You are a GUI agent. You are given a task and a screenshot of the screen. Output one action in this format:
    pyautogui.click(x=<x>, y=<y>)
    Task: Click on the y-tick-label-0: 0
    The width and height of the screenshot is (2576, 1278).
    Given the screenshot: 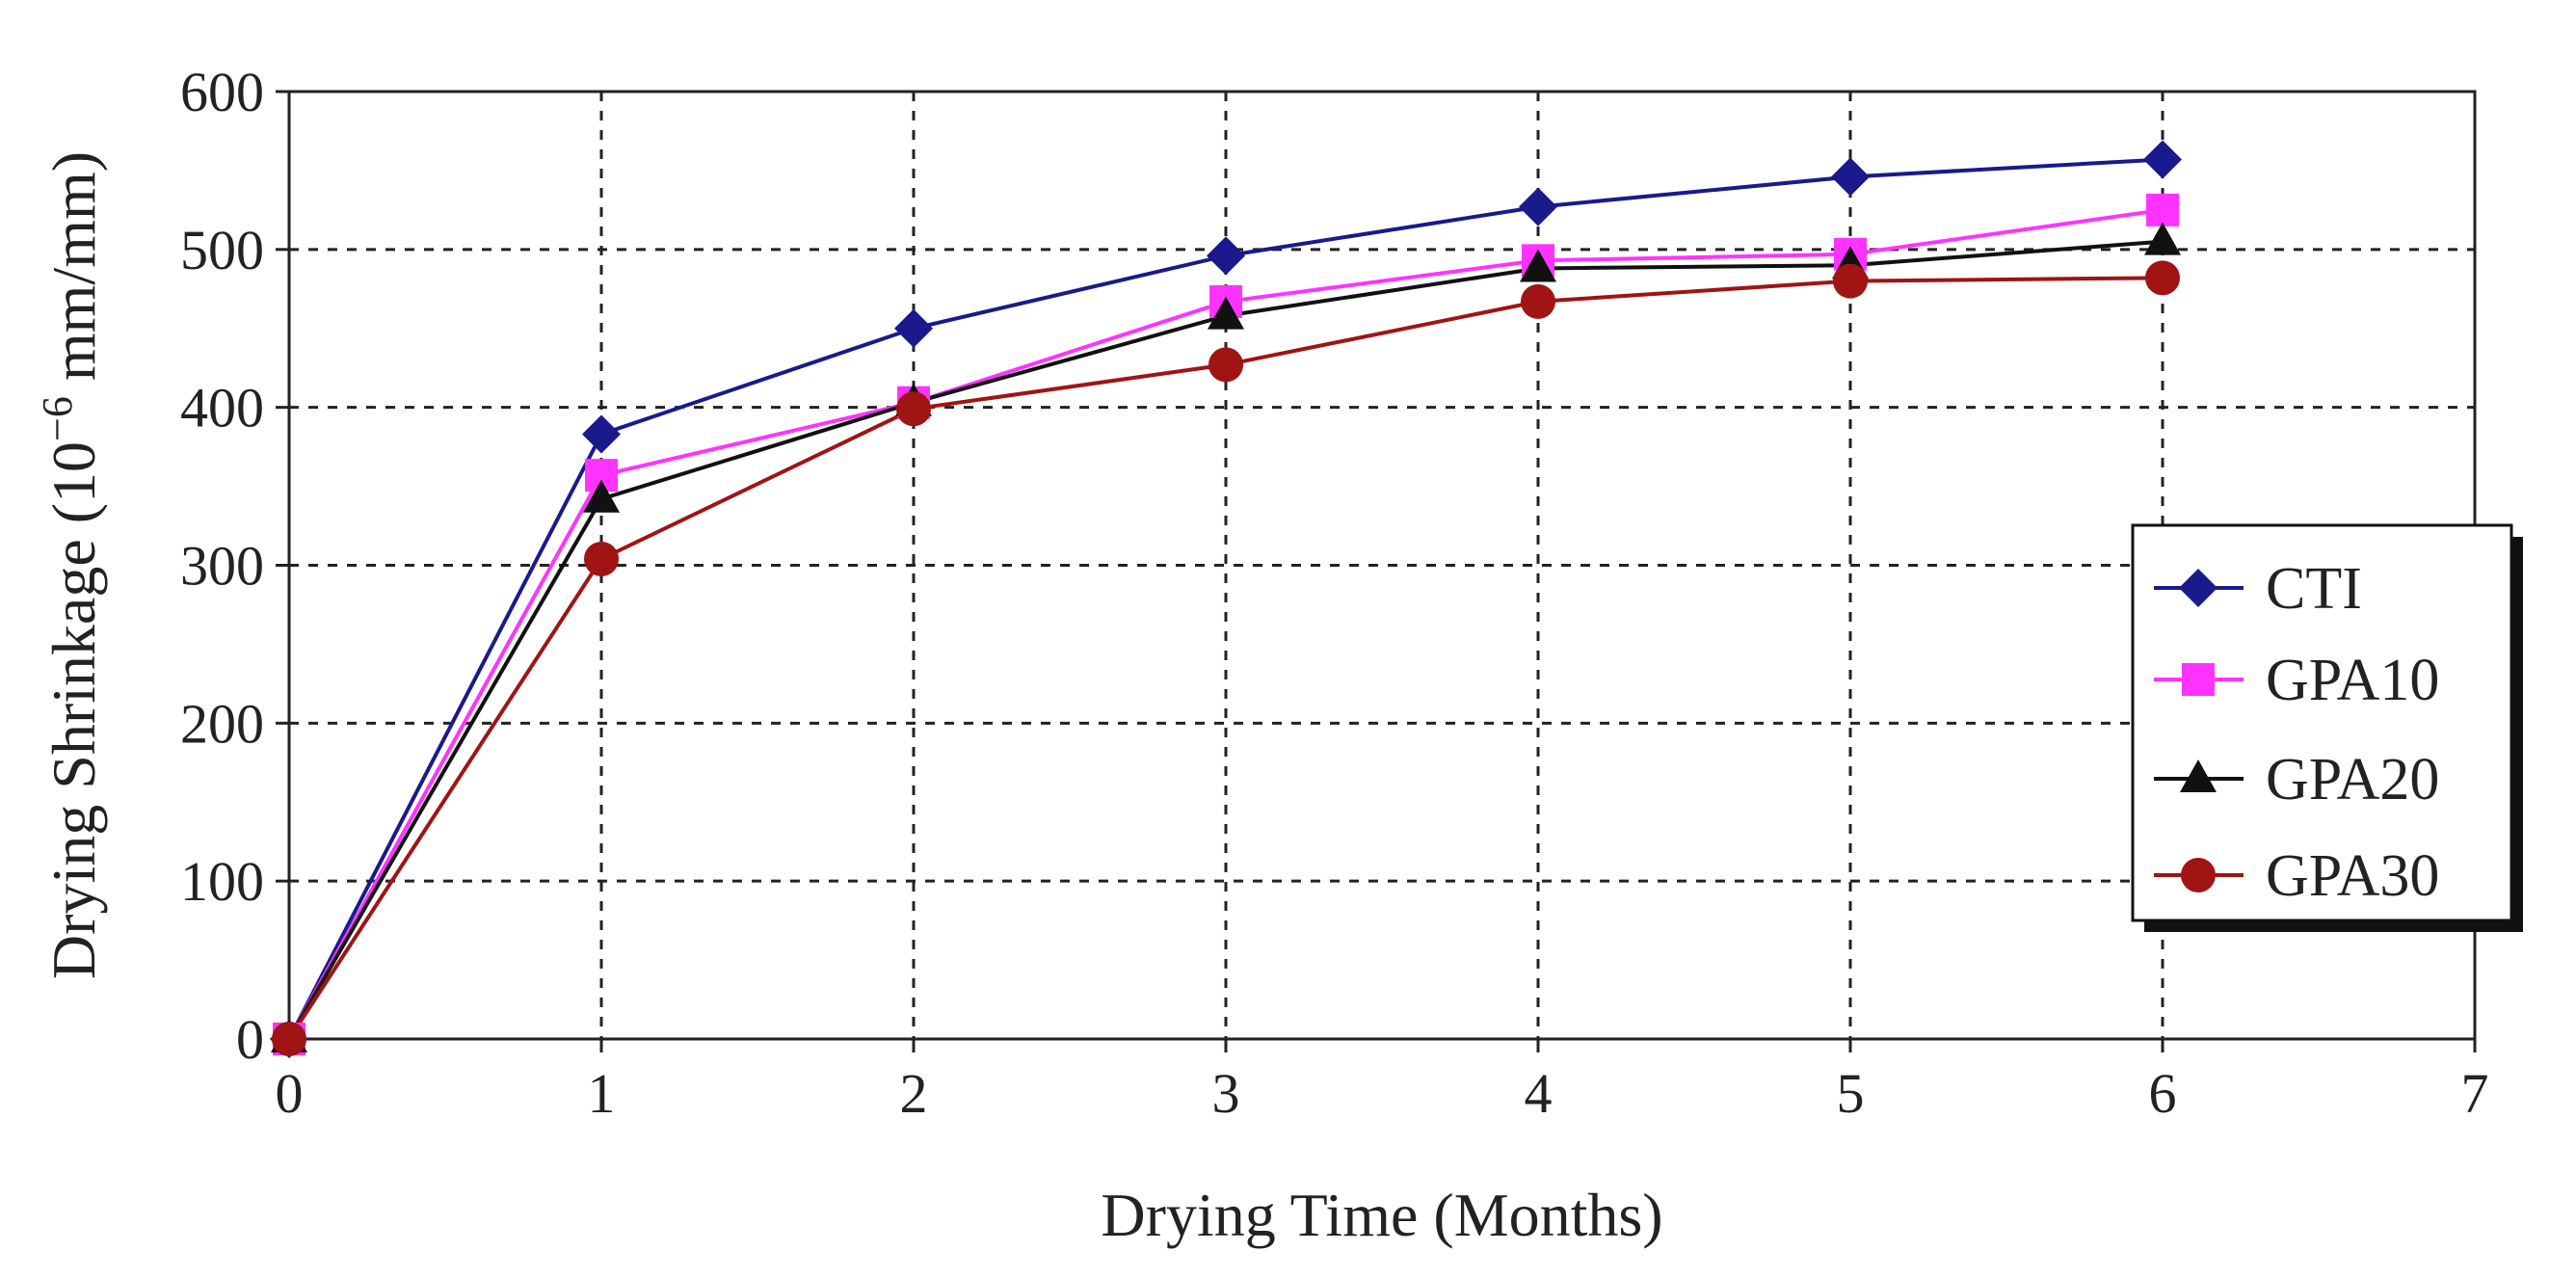 What is the action you would take?
    pyautogui.click(x=250, y=1040)
    